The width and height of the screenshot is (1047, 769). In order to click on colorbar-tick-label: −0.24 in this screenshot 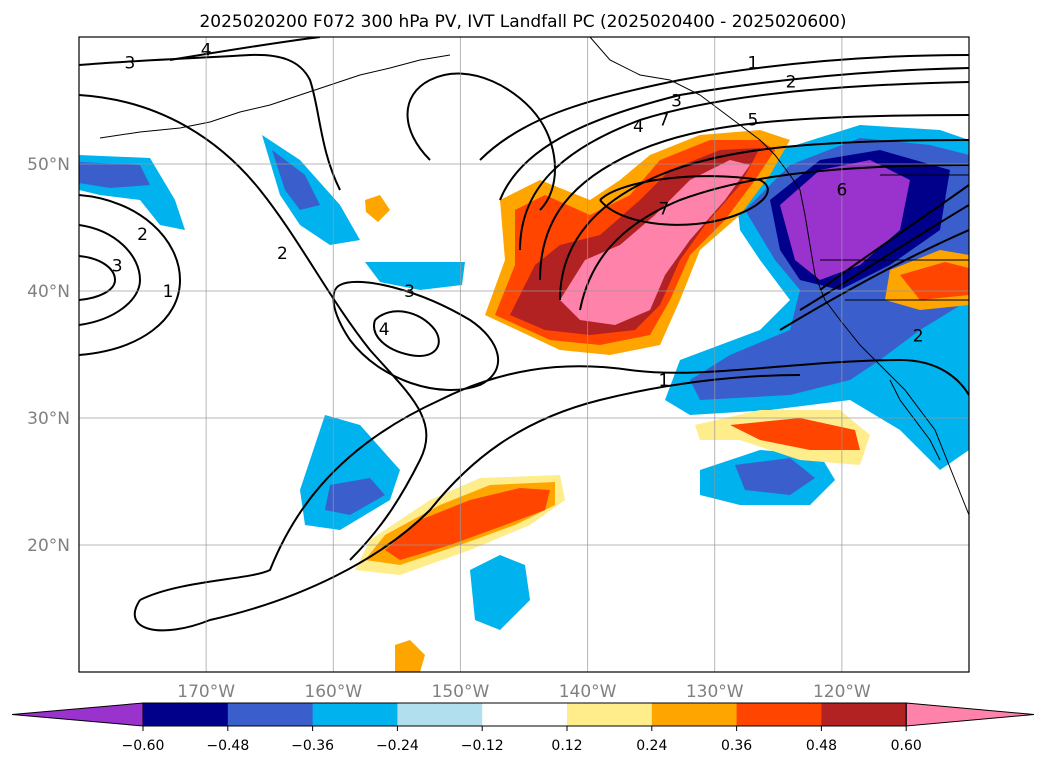, I will do `click(397, 746)`.